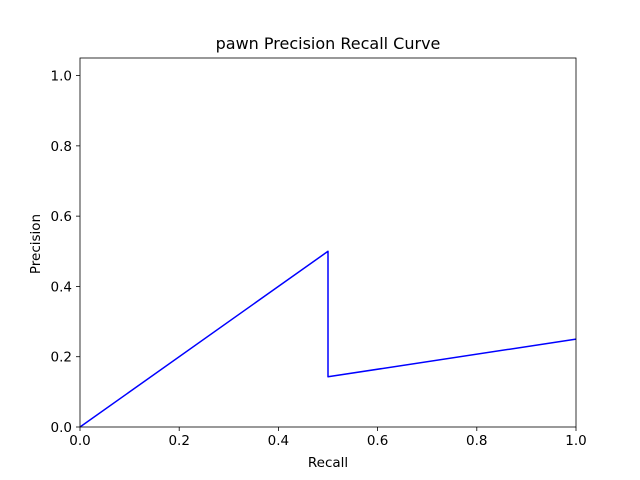 Image resolution: width=640 pixels, height=480 pixels. What do you see at coordinates (278, 441) in the screenshot?
I see `x-tick-label: 0.4` at bounding box center [278, 441].